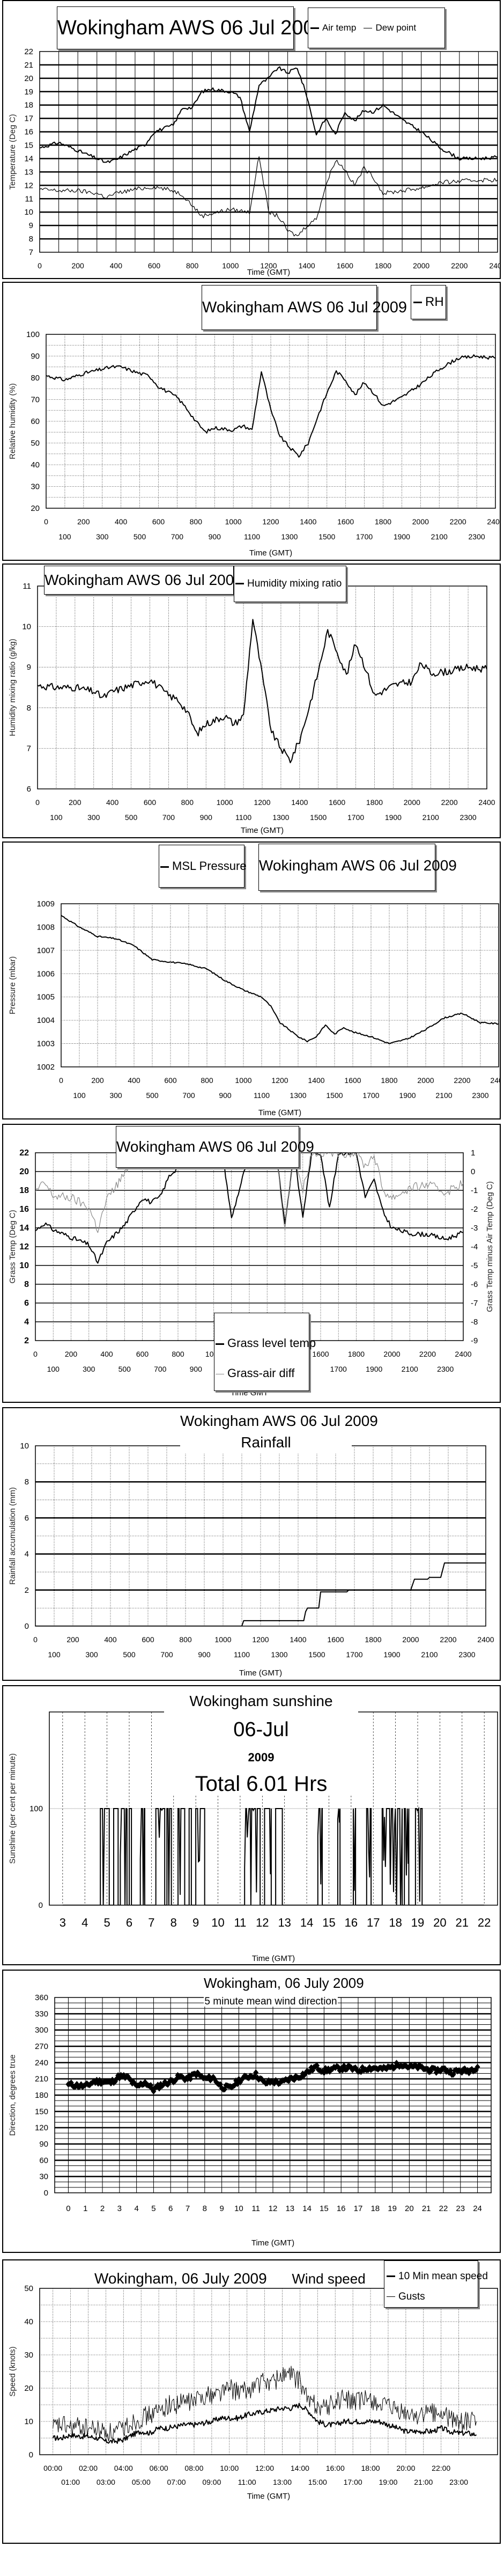  I want to click on y-tick-label: 70, so click(35, 400).